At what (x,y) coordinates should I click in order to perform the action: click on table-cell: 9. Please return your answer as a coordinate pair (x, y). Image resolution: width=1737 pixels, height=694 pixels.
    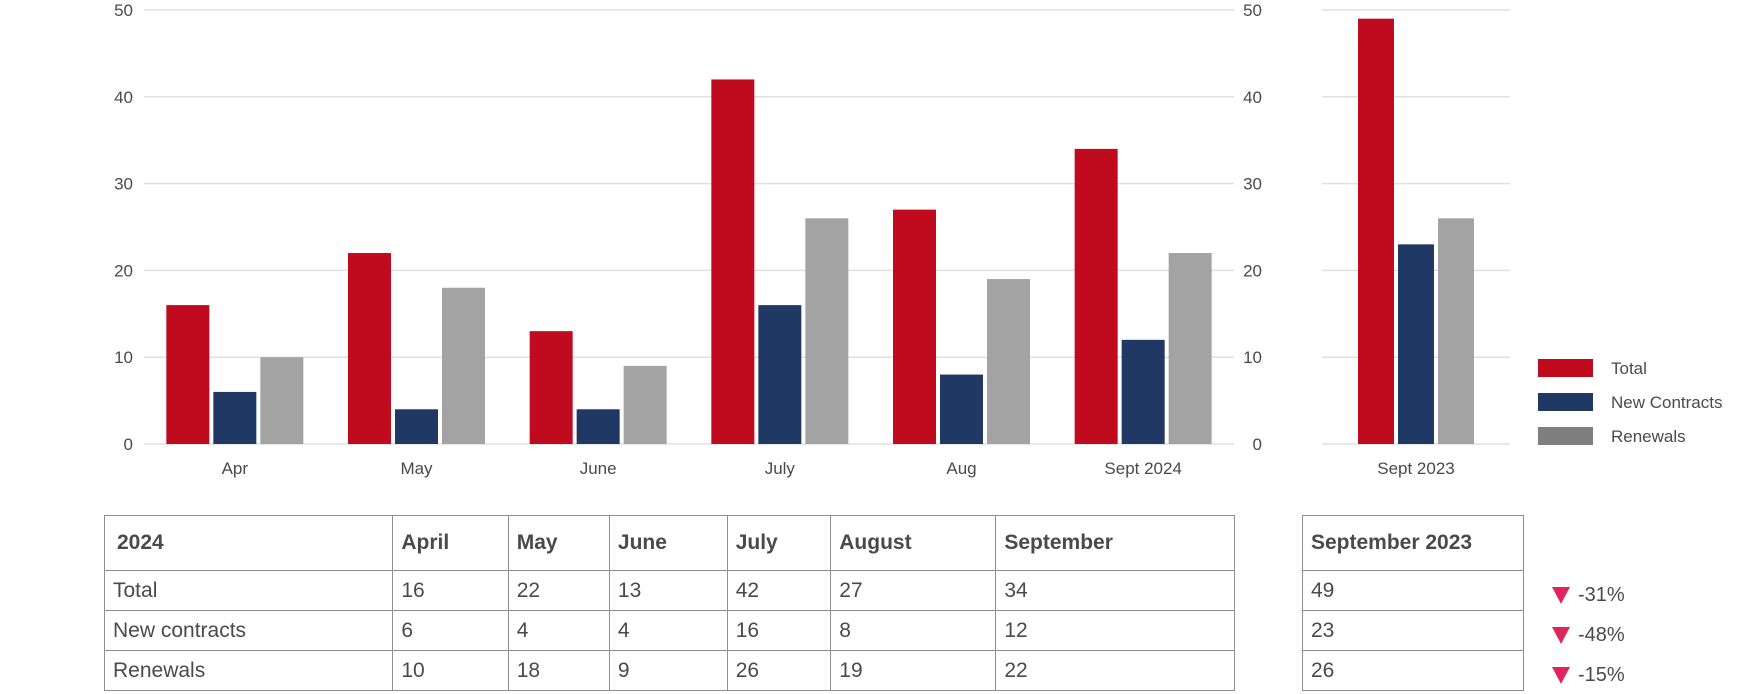
    Looking at the image, I should click on (668, 670).